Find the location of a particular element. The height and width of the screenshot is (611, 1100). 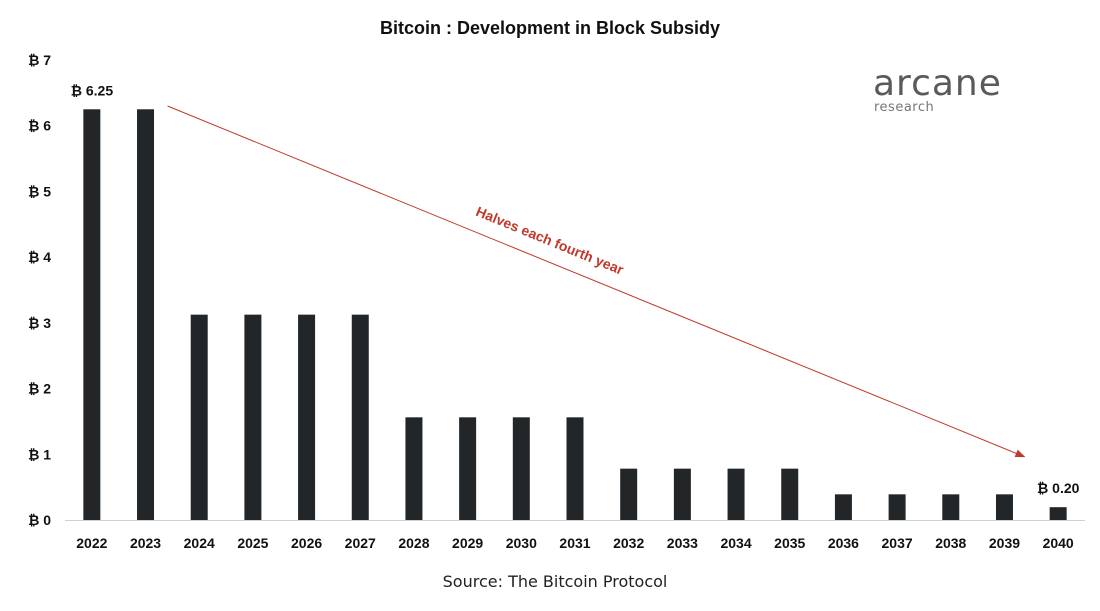

x-tick-label: 2031 is located at coordinates (574, 543).